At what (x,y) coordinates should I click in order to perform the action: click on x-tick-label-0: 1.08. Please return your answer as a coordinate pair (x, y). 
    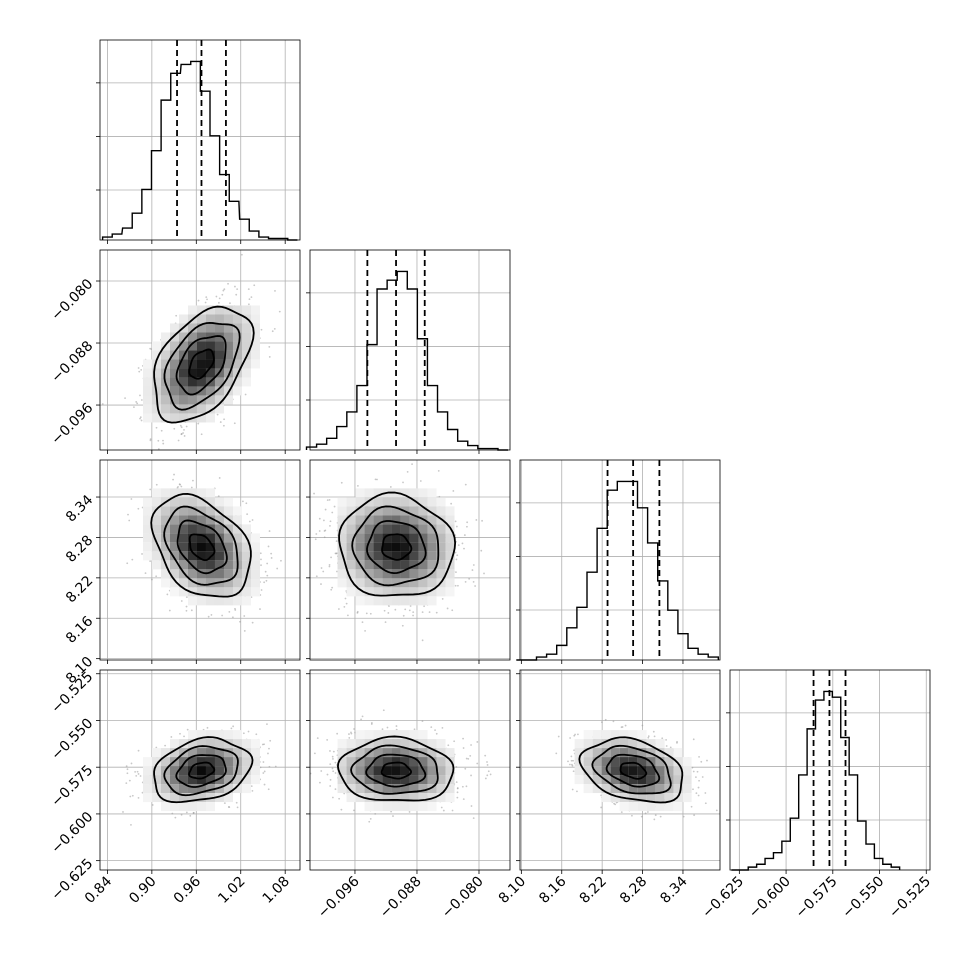
    Looking at the image, I should click on (276, 890).